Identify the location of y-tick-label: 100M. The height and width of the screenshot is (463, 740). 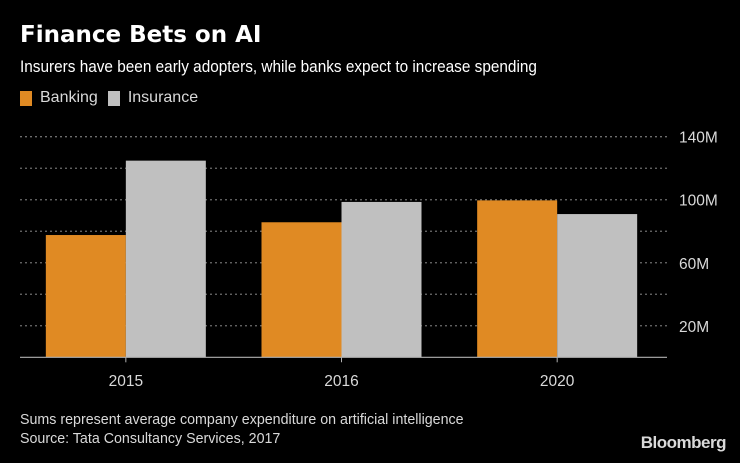
(698, 201).